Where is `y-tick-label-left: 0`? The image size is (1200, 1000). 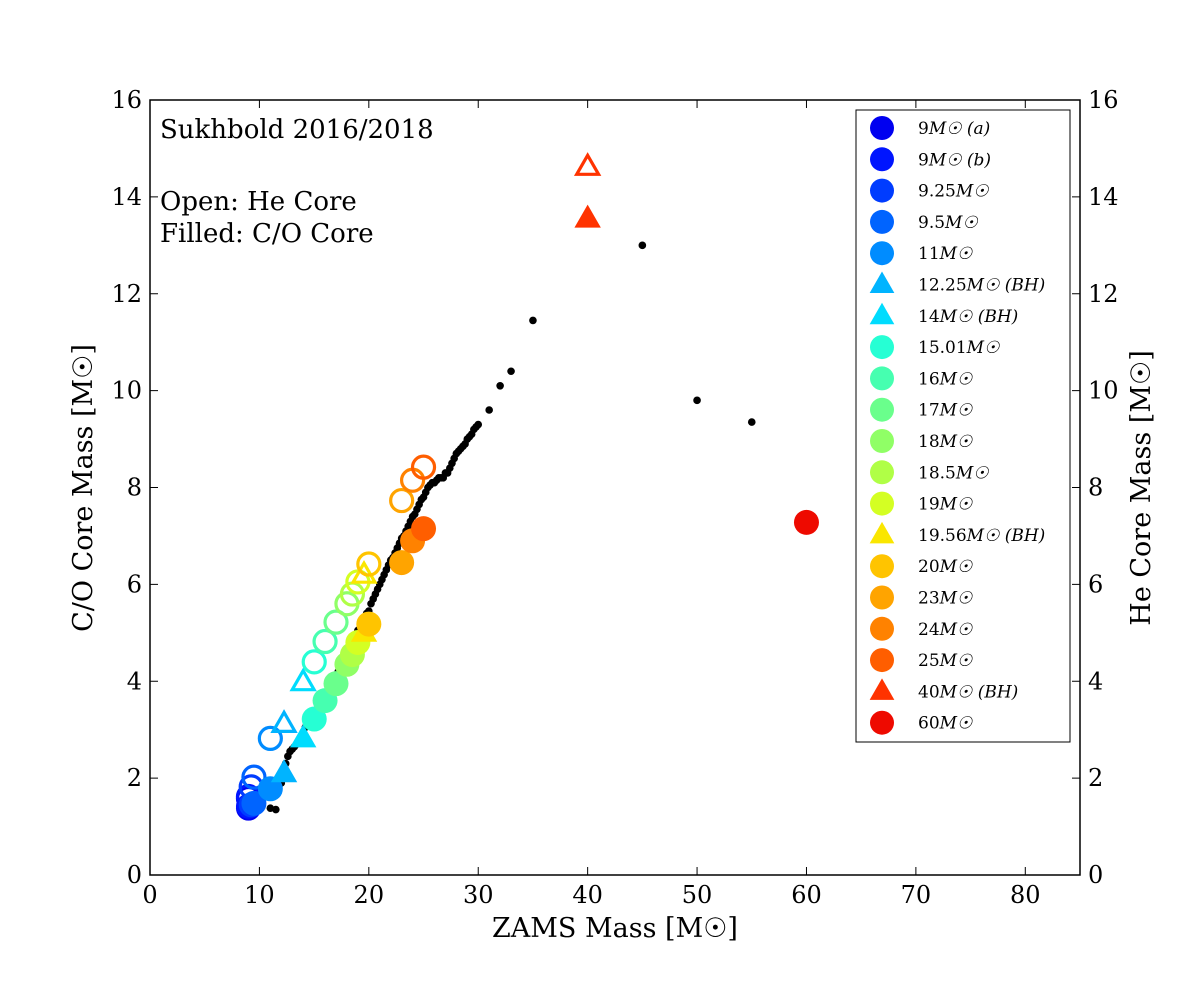 y-tick-label-left: 0 is located at coordinates (134, 875).